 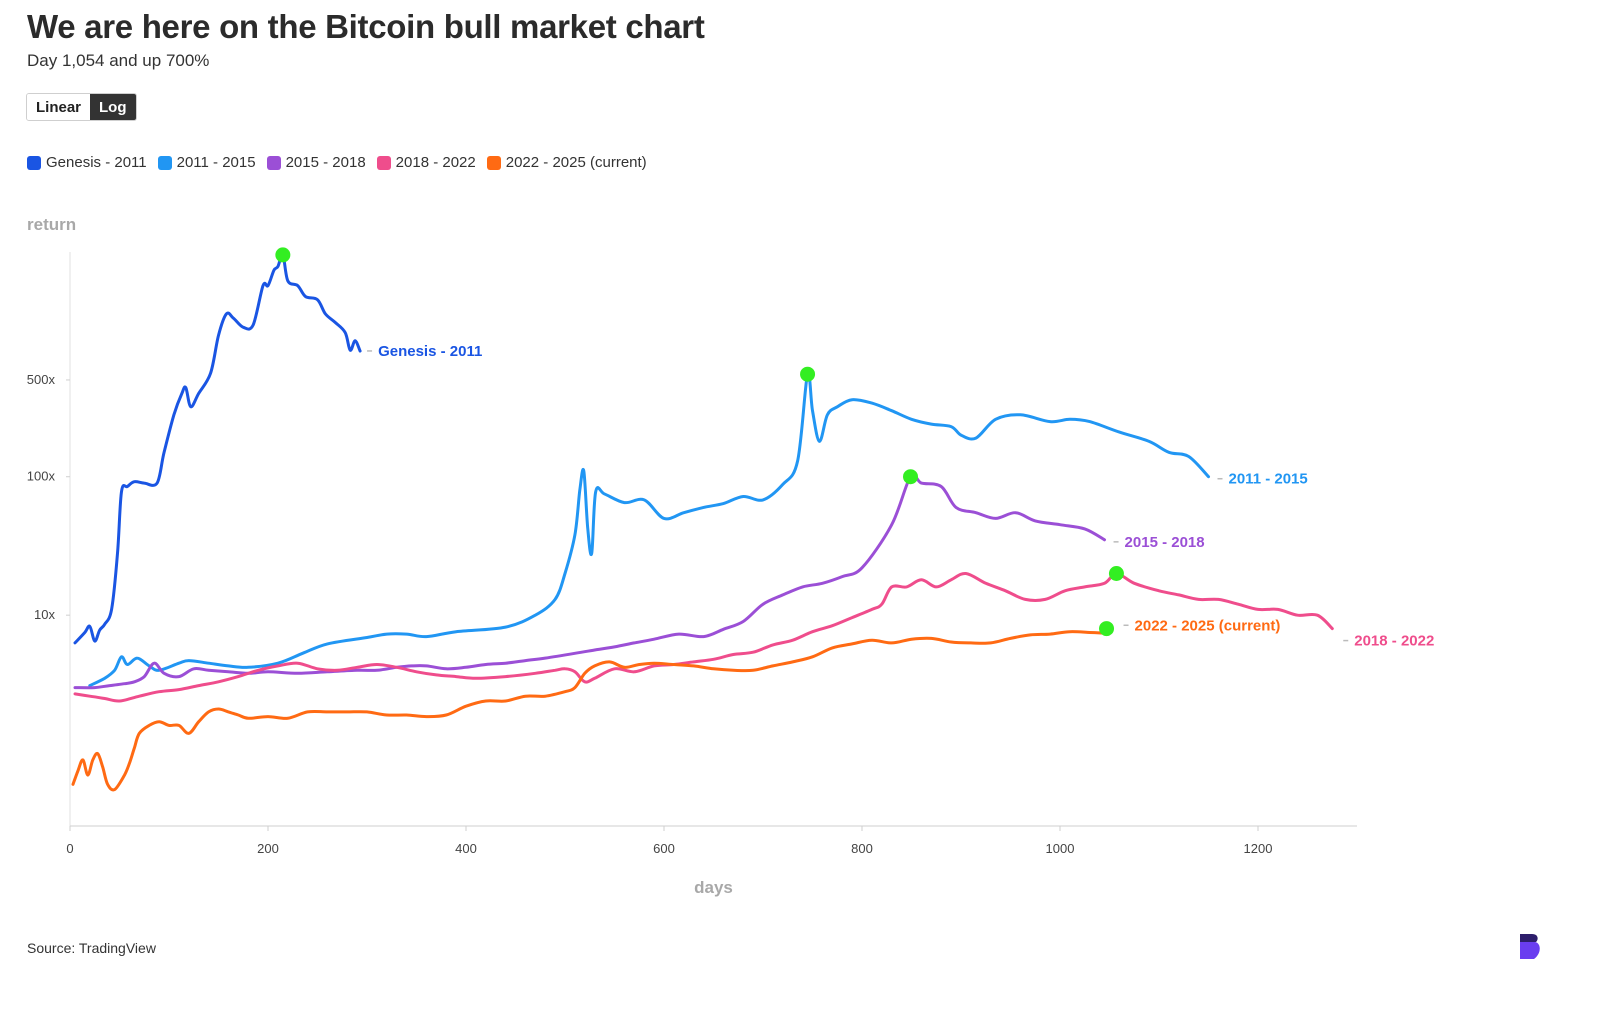 What do you see at coordinates (44, 614) in the screenshot?
I see `y-tick-label: 10x` at bounding box center [44, 614].